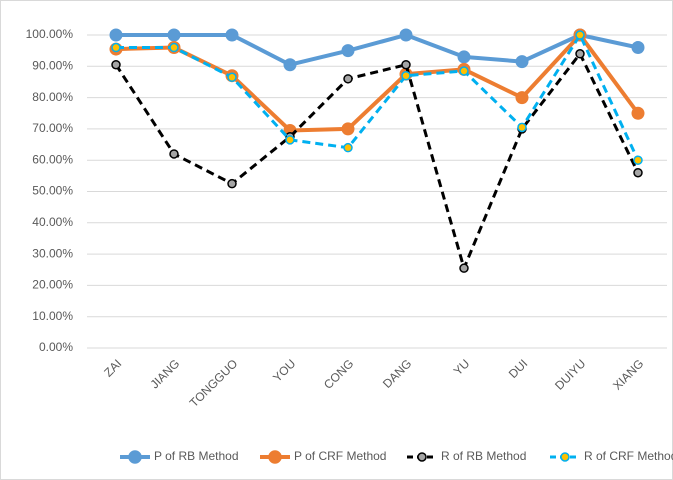 Image resolution: width=673 pixels, height=480 pixels. Describe the element at coordinates (52, 191) in the screenshot. I see `y-tick-label: 50.00%` at that location.